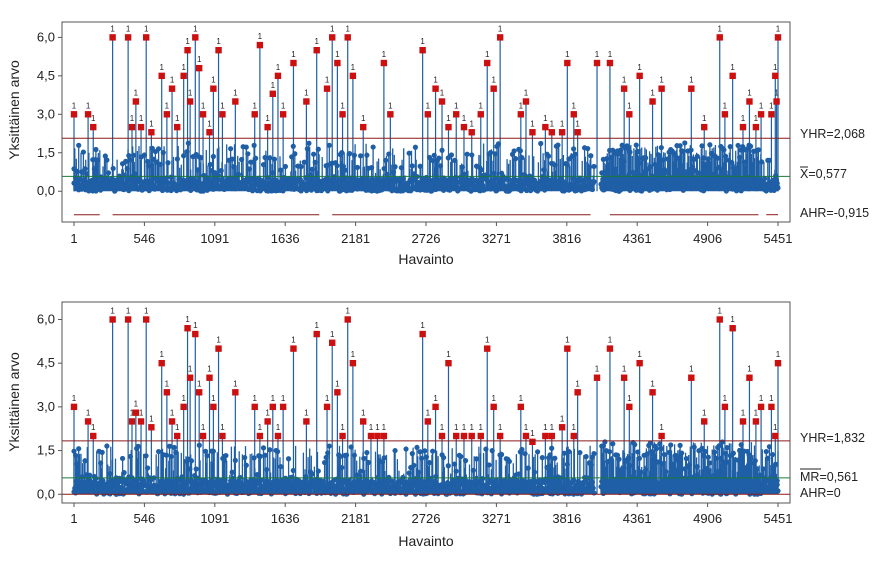 The height and width of the screenshot is (563, 883). Describe the element at coordinates (46, 450) in the screenshot. I see `y-tick-label: 1,5` at that location.